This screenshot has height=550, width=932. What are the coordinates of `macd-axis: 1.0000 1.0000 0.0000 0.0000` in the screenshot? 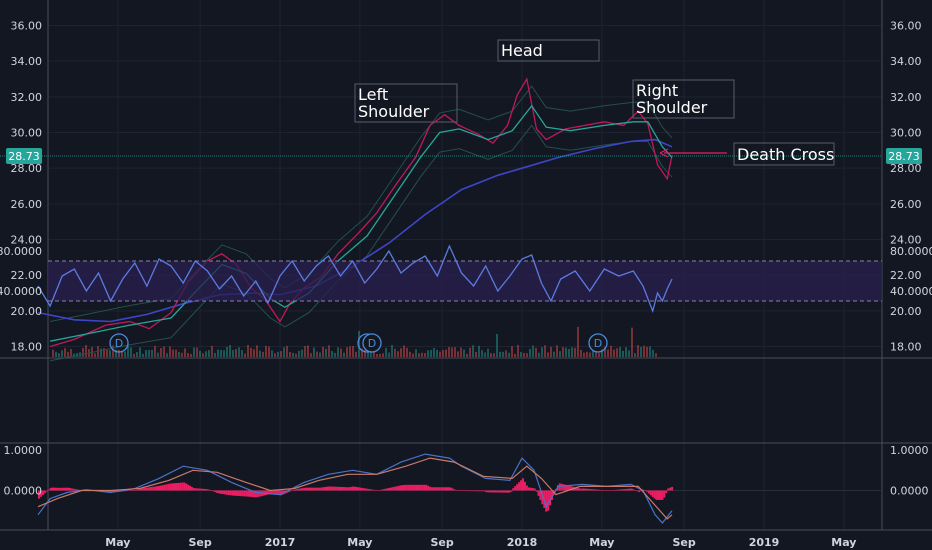 It's located at (466, 471).